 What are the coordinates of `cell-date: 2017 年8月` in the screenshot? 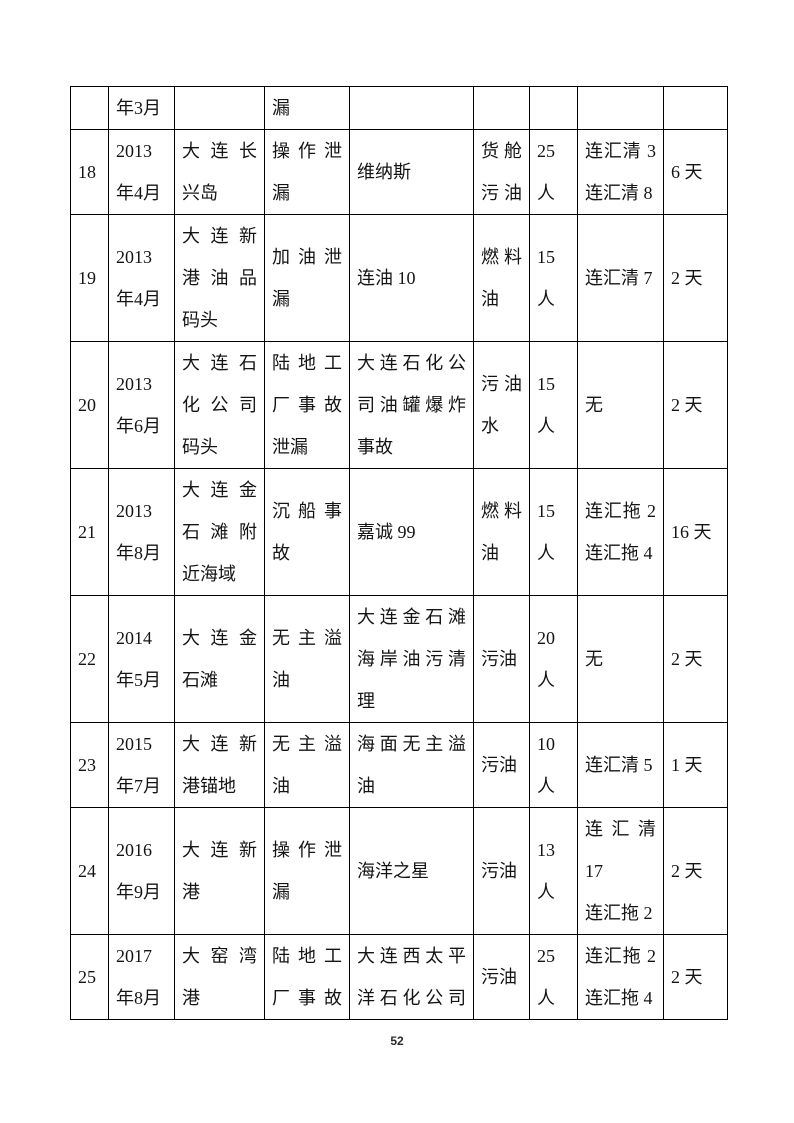 It's located at (141, 977).